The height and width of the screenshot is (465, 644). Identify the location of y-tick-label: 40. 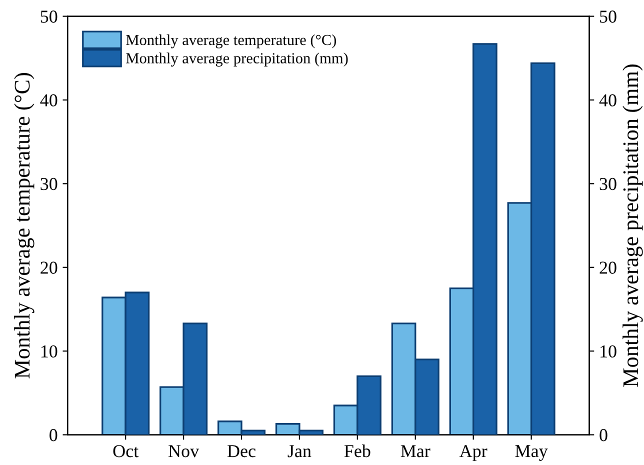
(49, 100).